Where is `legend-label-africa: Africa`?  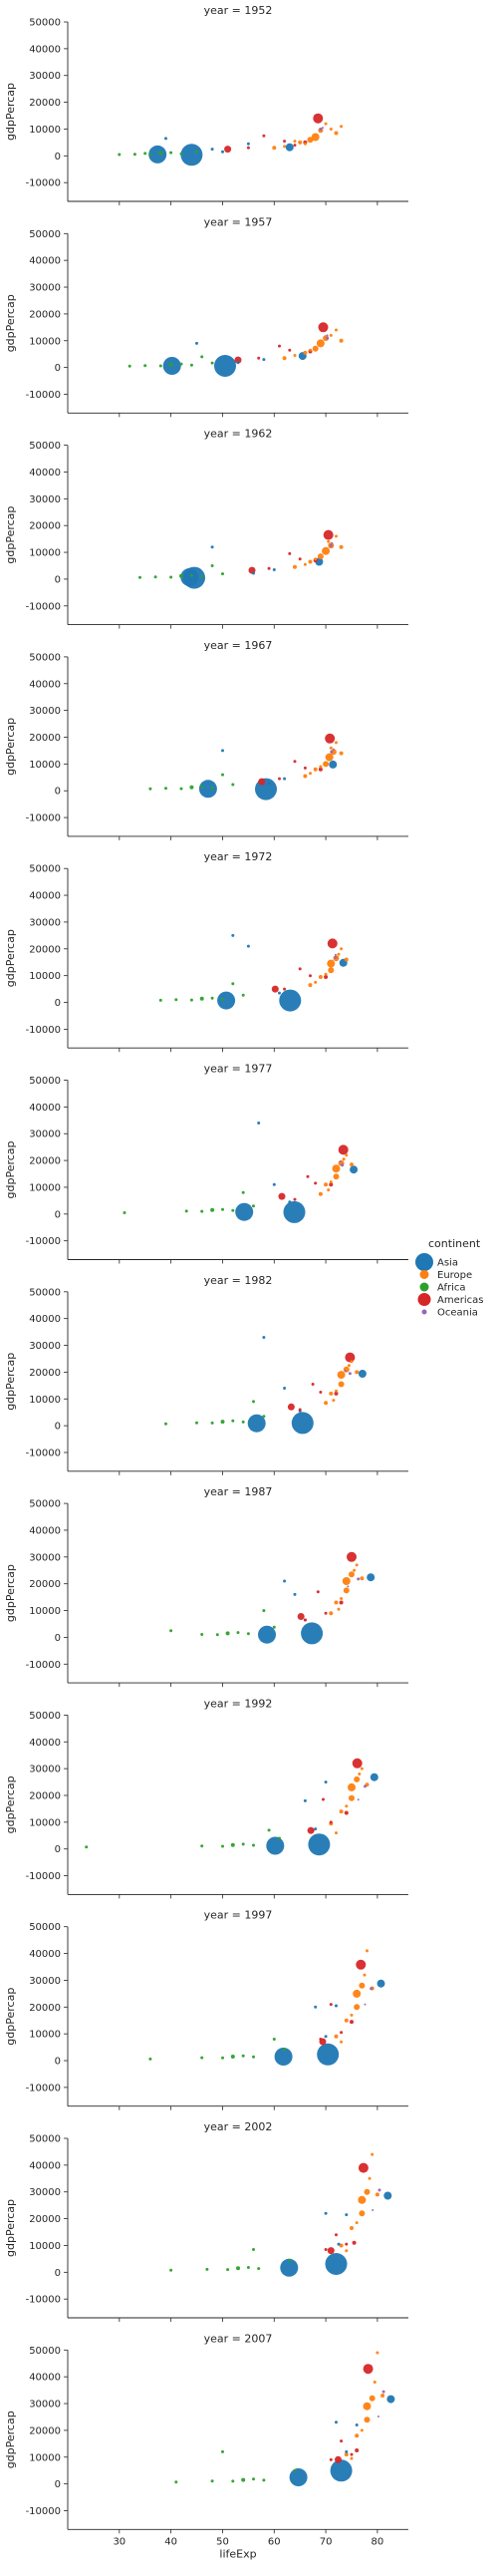
legend-label-africa: Africa is located at coordinates (451, 1288).